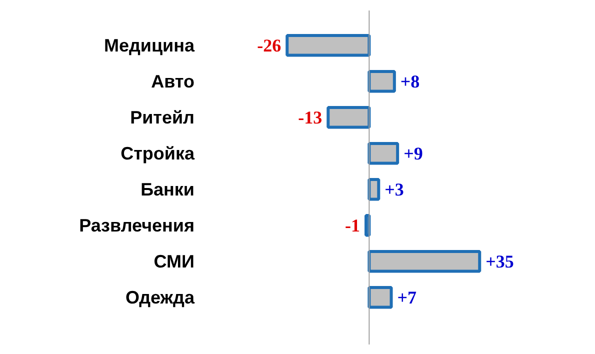 The height and width of the screenshot is (354, 595). What do you see at coordinates (161, 297) in the screenshot?
I see `y-tick-label: Одежда` at bounding box center [161, 297].